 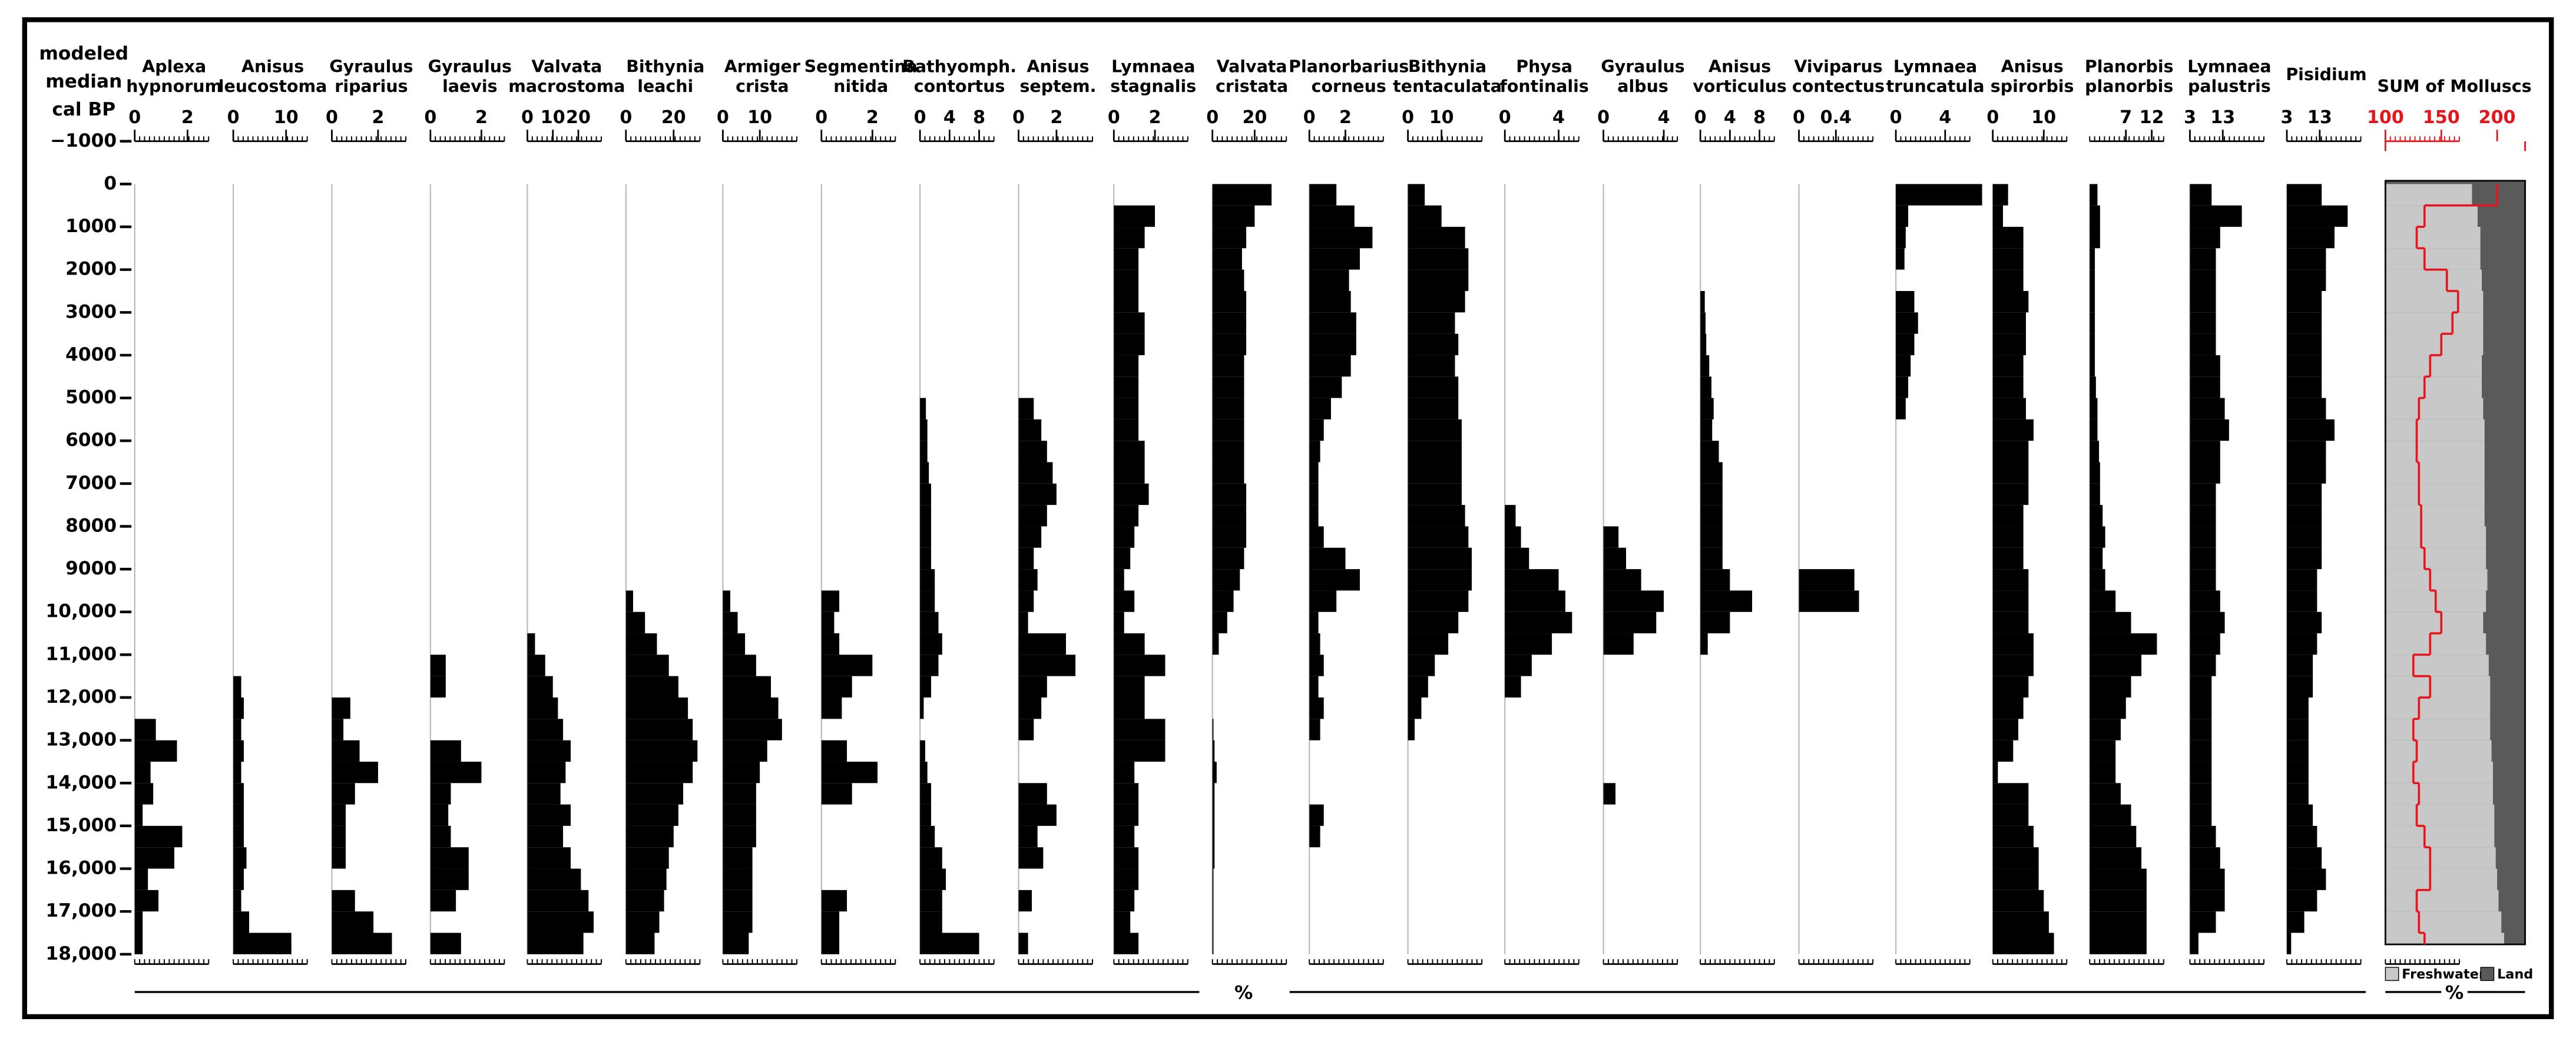 What do you see at coordinates (1447, 86) in the screenshot?
I see `taxon-name: tentaculata` at bounding box center [1447, 86].